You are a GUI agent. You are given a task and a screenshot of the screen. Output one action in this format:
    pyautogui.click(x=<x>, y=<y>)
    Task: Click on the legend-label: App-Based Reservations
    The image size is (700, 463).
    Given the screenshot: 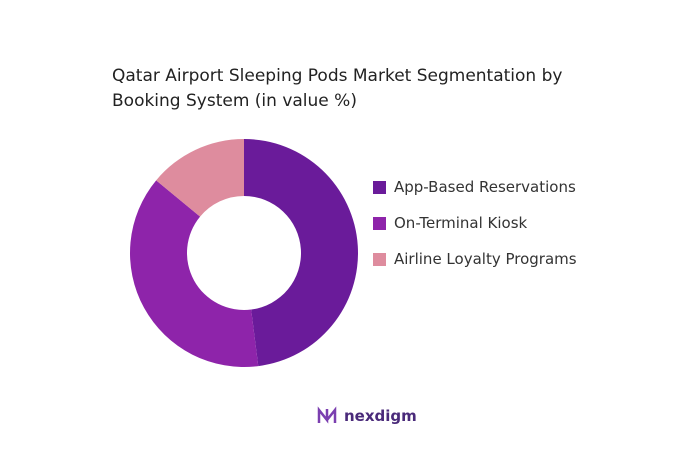 What is the action you would take?
    pyautogui.click(x=485, y=187)
    